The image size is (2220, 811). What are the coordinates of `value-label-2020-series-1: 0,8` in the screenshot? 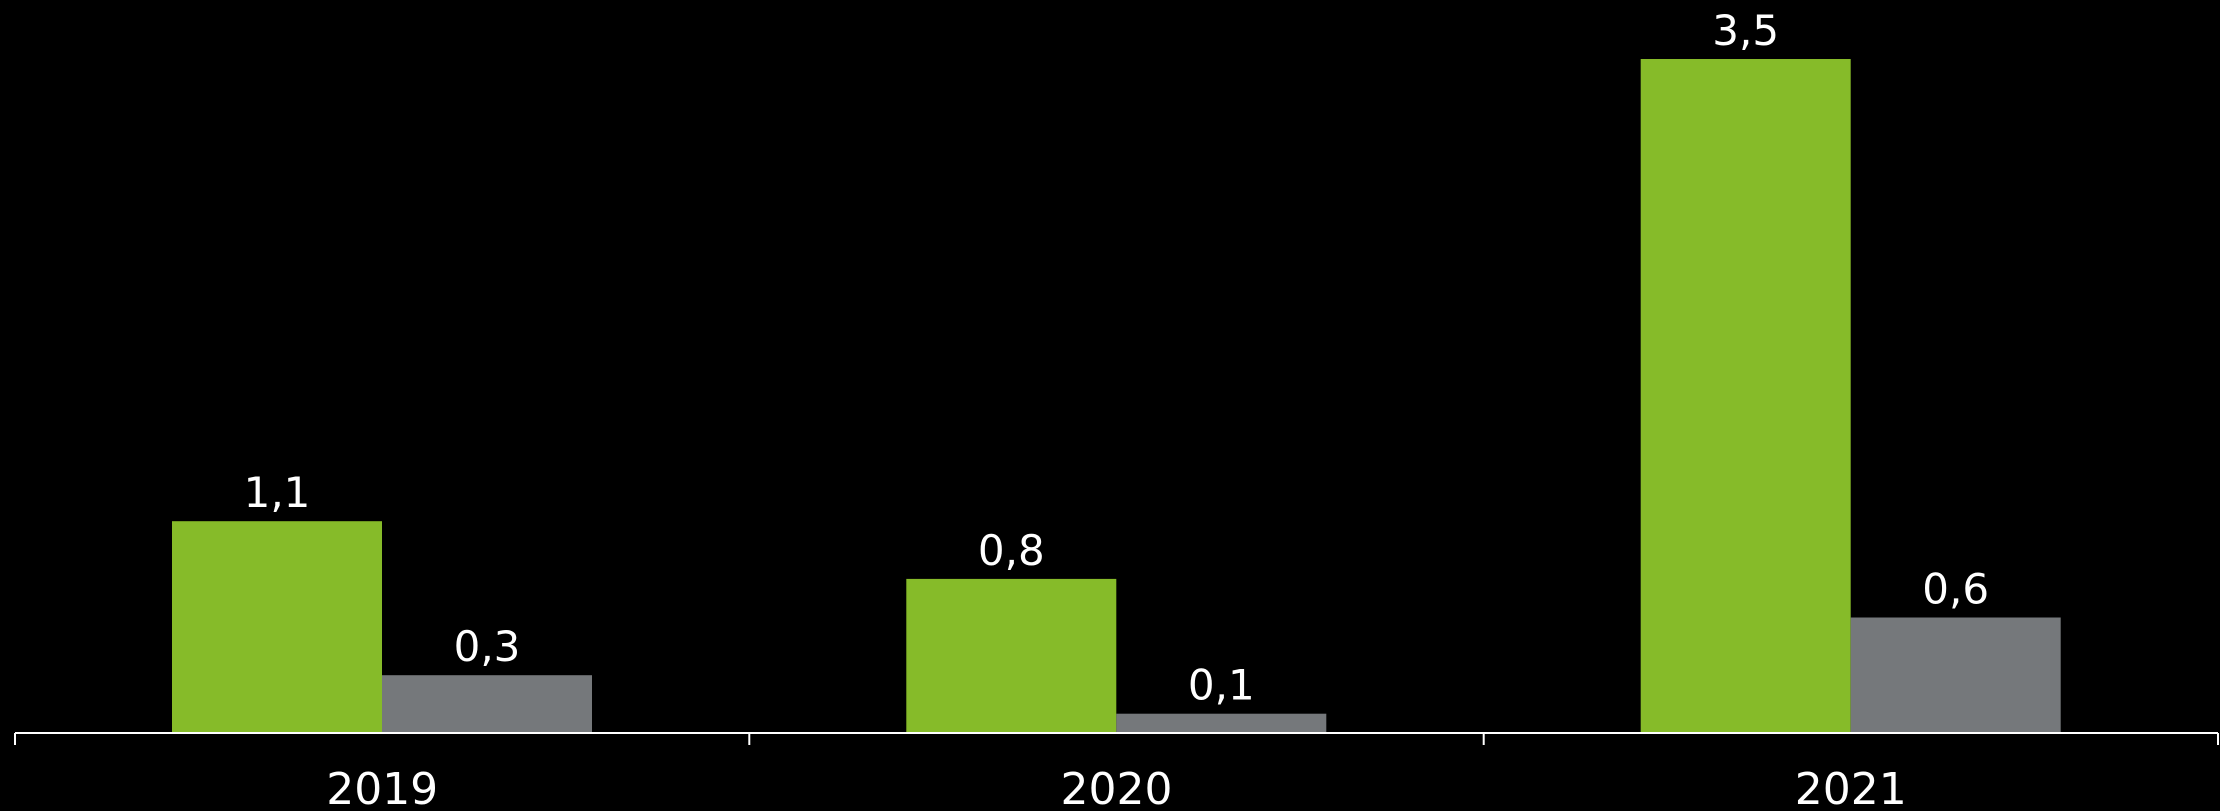 It's located at (1011, 550).